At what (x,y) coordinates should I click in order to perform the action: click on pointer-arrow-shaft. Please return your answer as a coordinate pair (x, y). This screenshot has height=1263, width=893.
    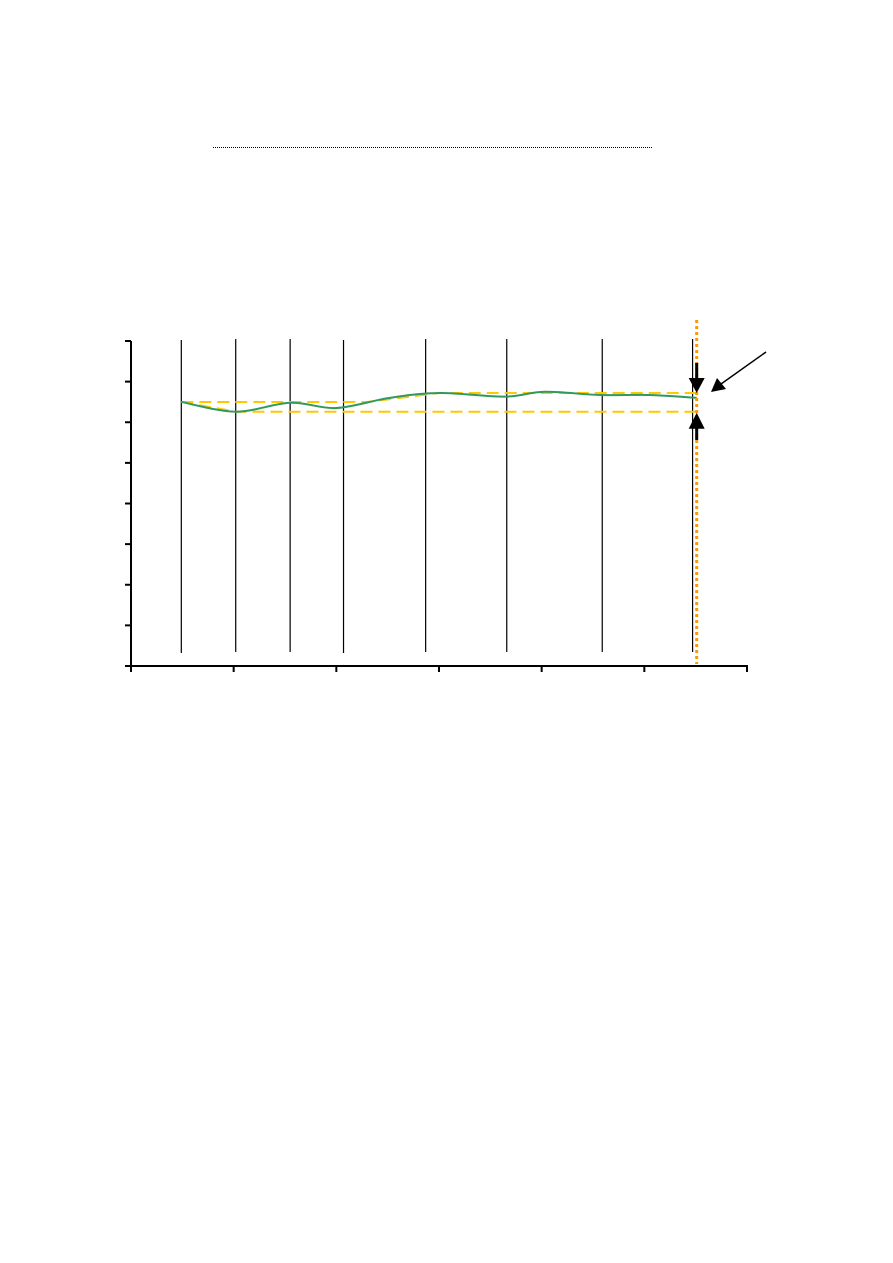
    Looking at the image, I should click on (743, 368).